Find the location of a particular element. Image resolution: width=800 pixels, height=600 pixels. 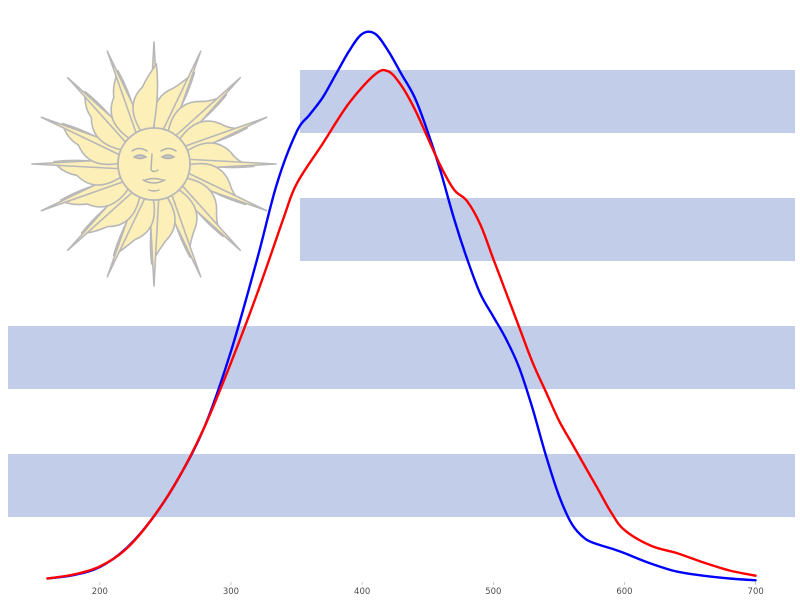

sun-mouth is located at coordinates (154, 181).